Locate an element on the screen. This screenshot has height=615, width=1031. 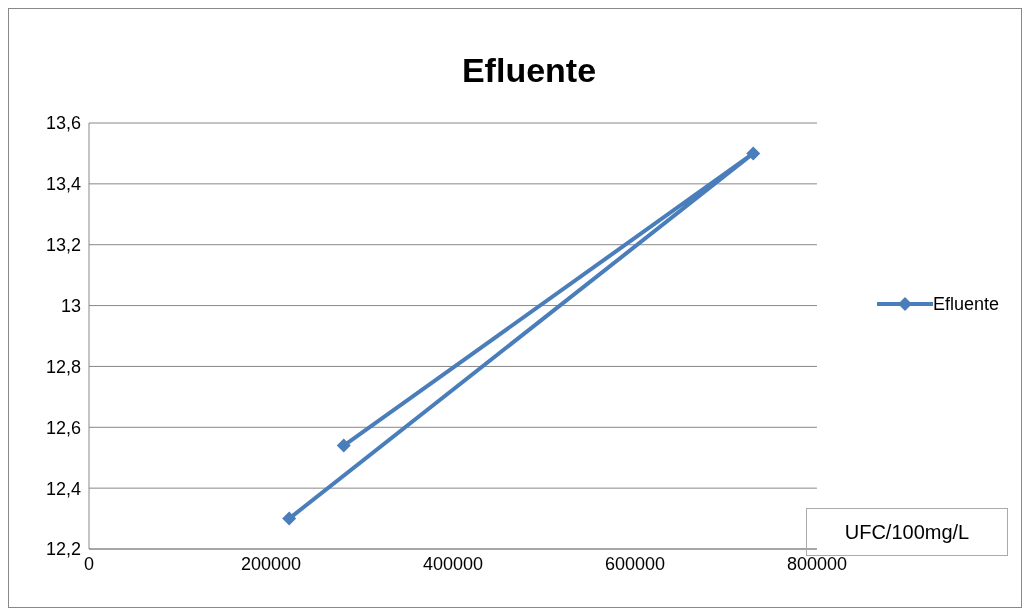
x-axis-title: UFC/100mg/L is located at coordinates (907, 531).